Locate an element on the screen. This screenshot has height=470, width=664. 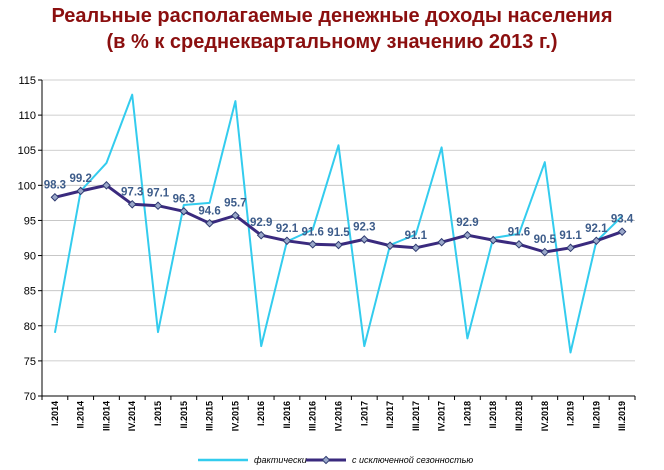
x-tick-label: IV.2017 is located at coordinates (442, 416).